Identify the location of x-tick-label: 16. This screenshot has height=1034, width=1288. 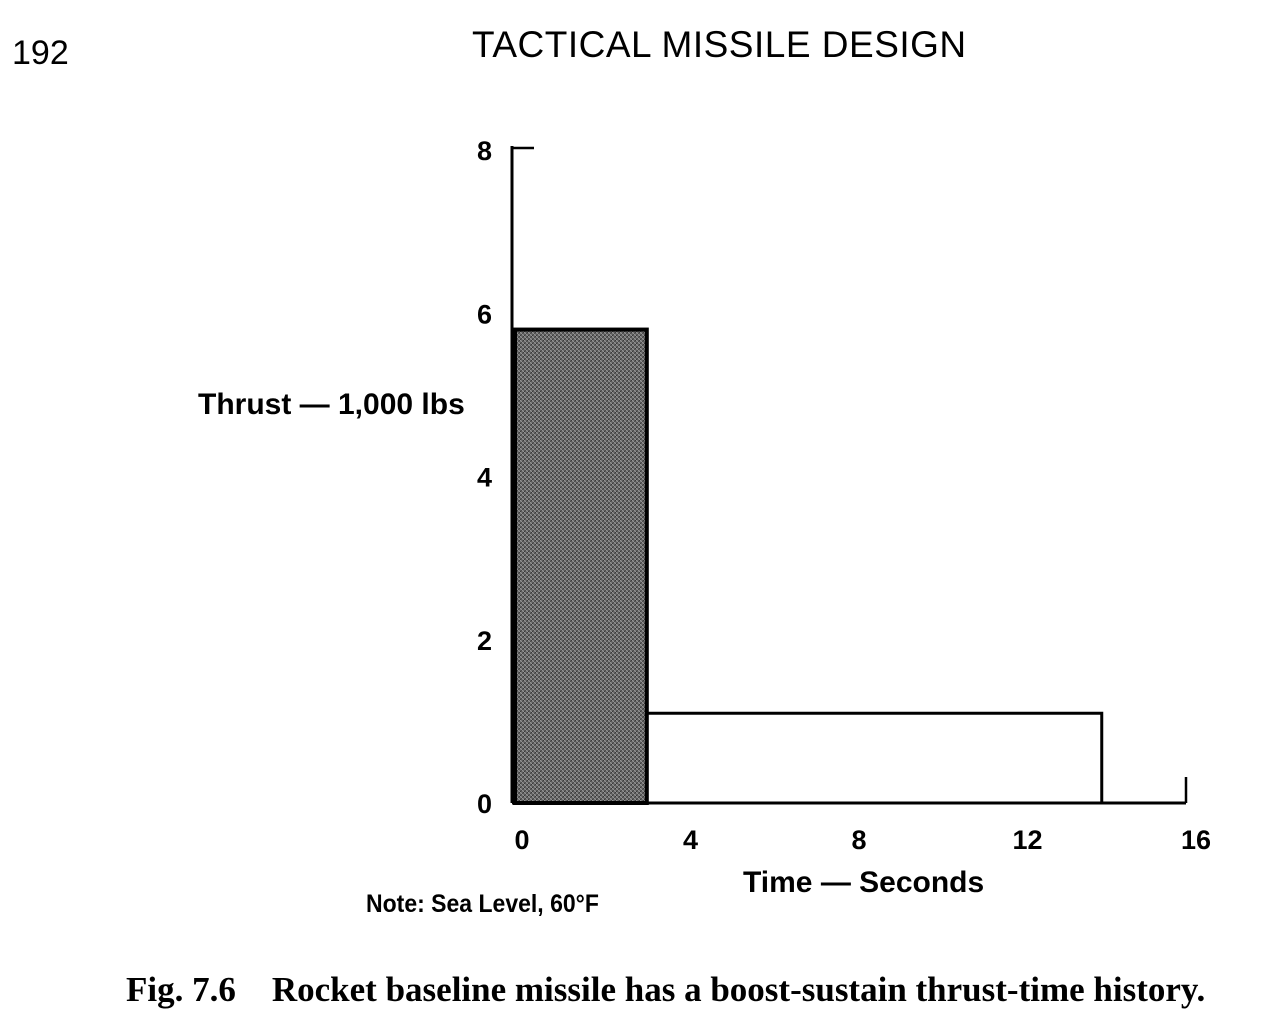
(1196, 840).